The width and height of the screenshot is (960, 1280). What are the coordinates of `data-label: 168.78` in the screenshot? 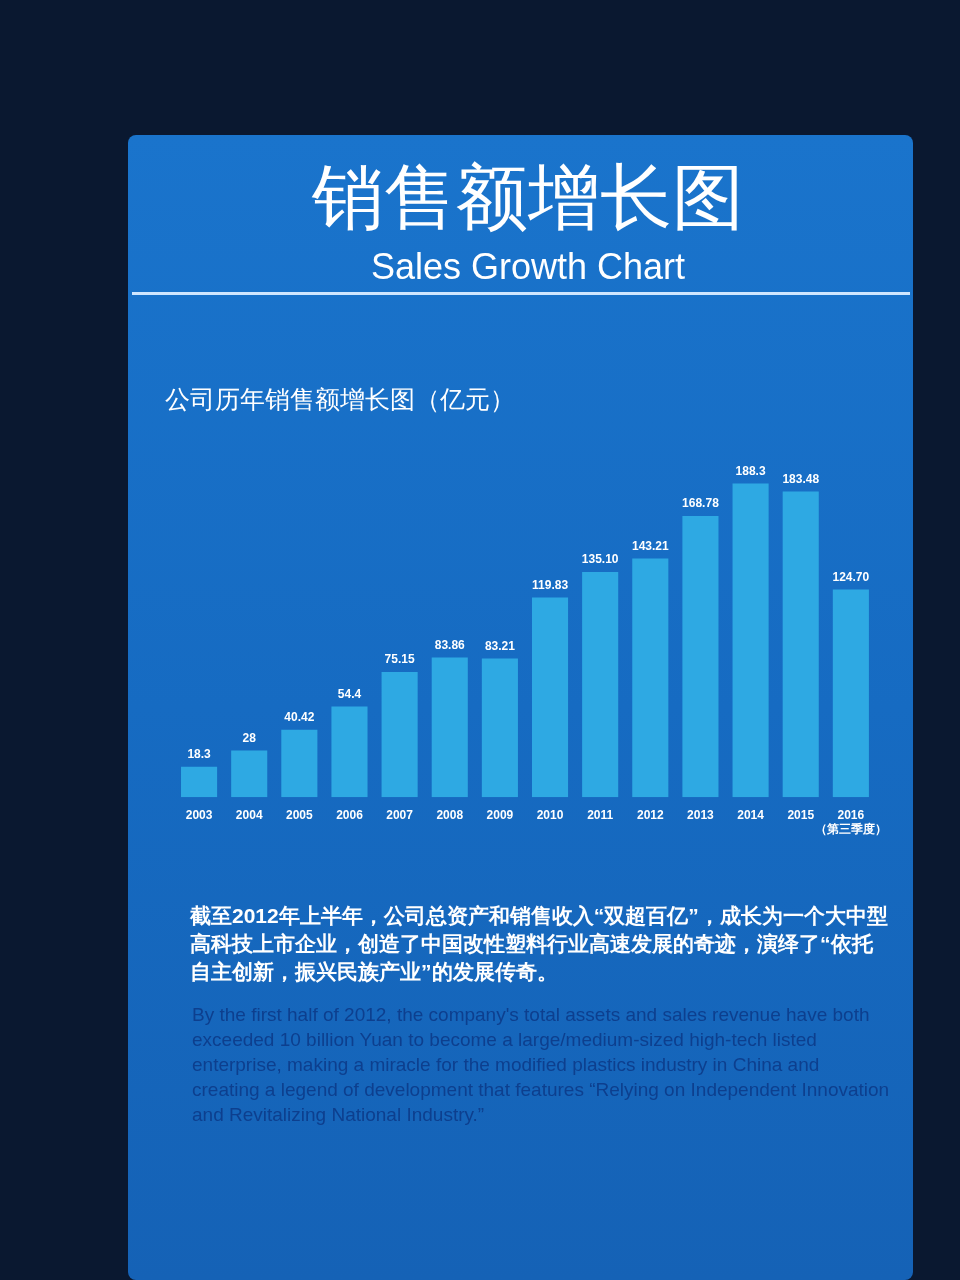 It's located at (701, 503).